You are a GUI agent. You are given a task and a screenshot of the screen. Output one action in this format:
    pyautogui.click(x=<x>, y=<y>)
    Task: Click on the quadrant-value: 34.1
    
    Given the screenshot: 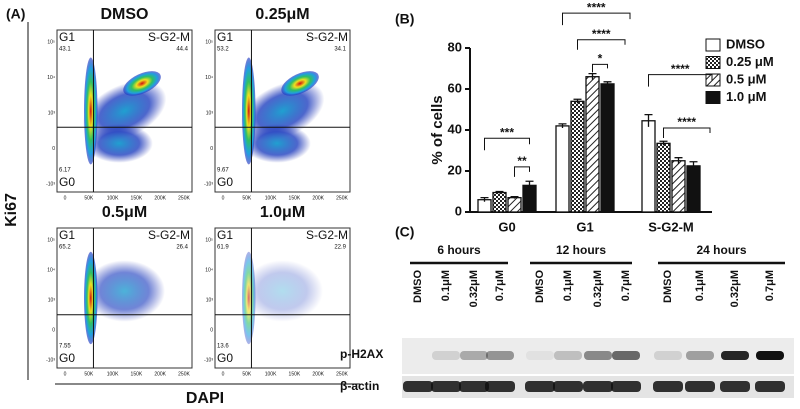 What is the action you would take?
    pyautogui.click(x=340, y=50)
    